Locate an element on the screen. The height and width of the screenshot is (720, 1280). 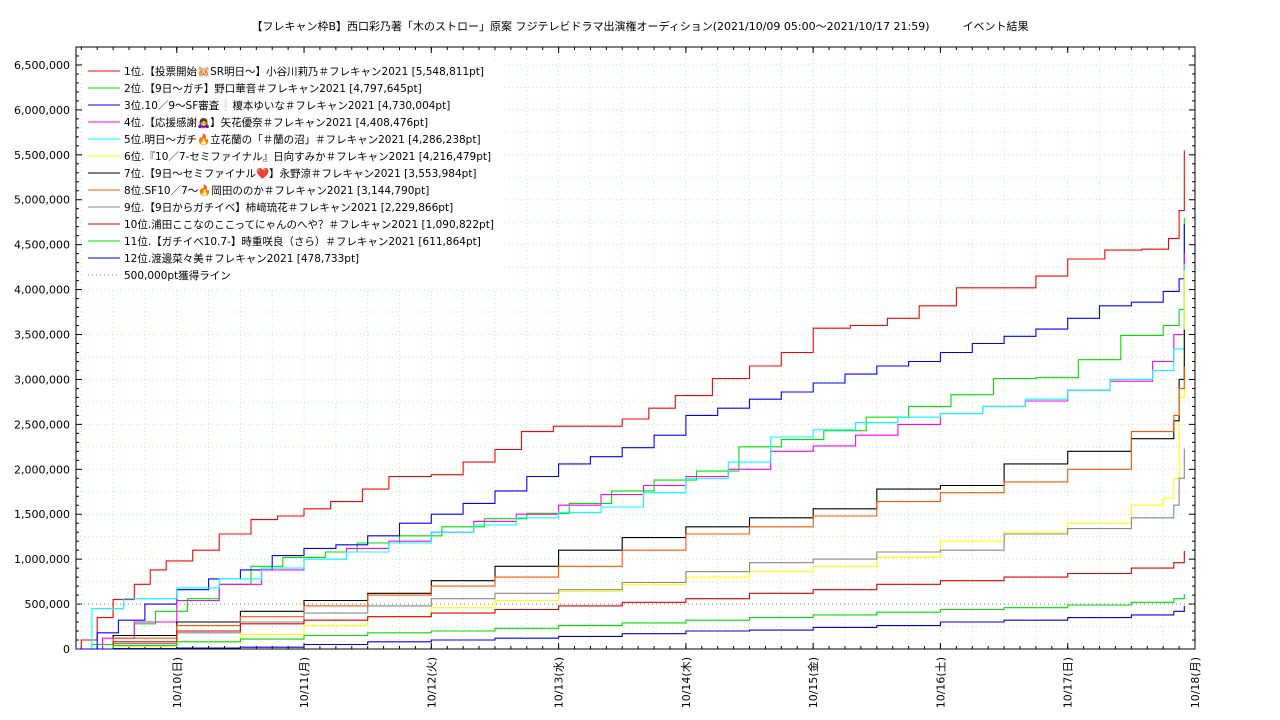
y-tick-label: 4,000,000 is located at coordinates (42, 290).